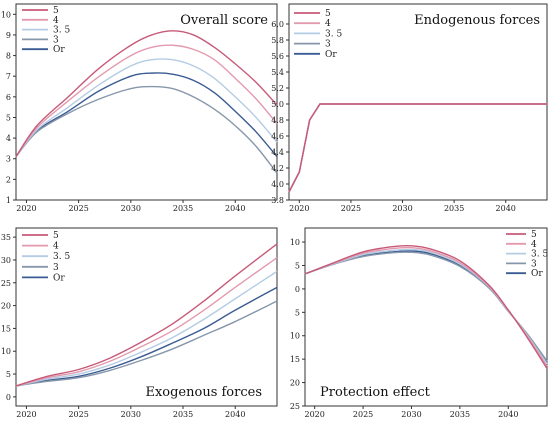  What do you see at coordinates (8, 56) in the screenshot?
I see `y-tick-label: 8` at bounding box center [8, 56].